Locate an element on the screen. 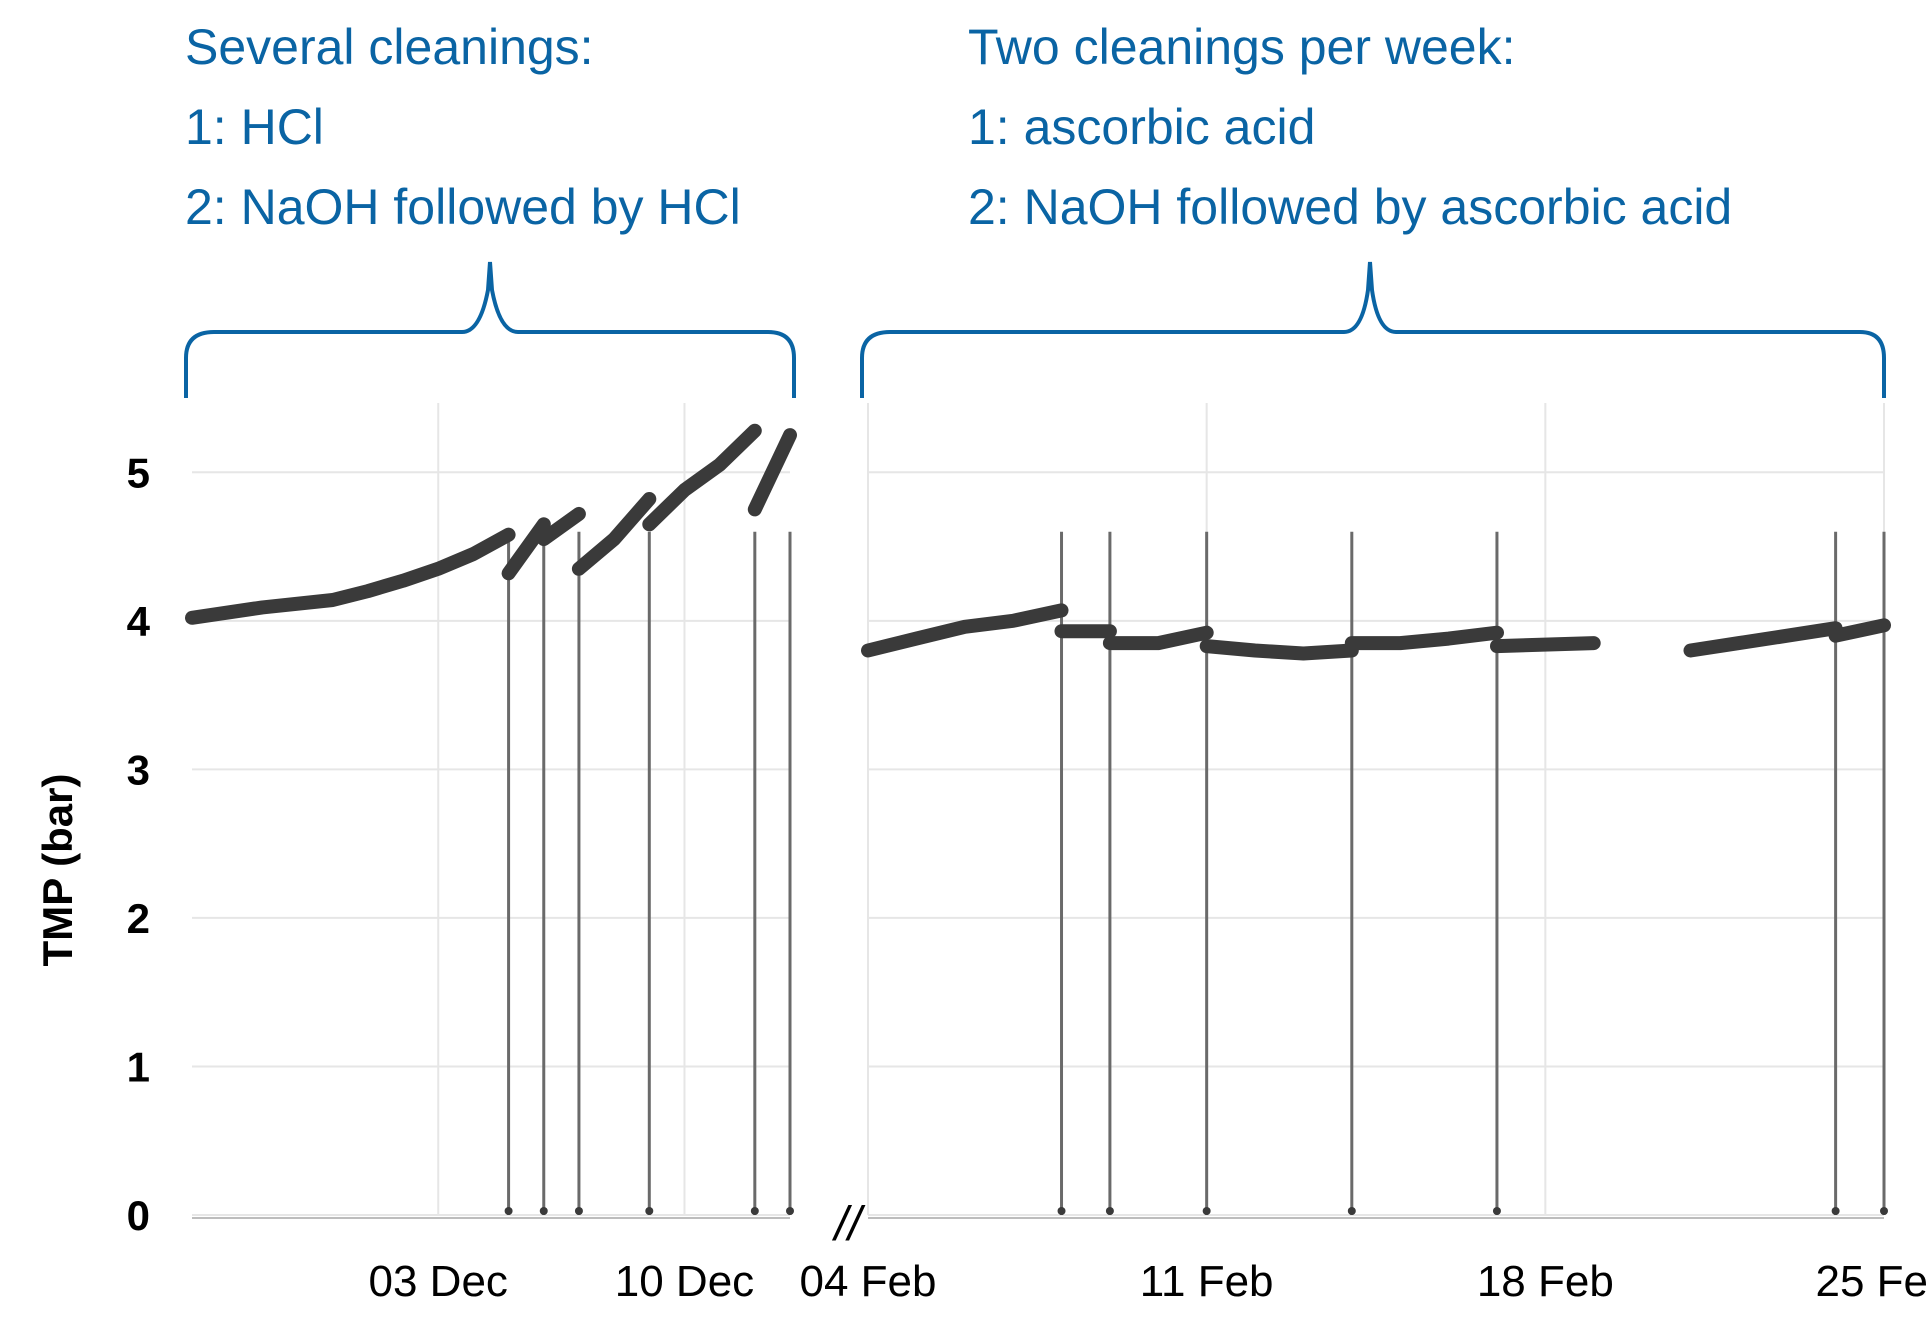  axis-break-marker: // is located at coordinates (849, 1224).